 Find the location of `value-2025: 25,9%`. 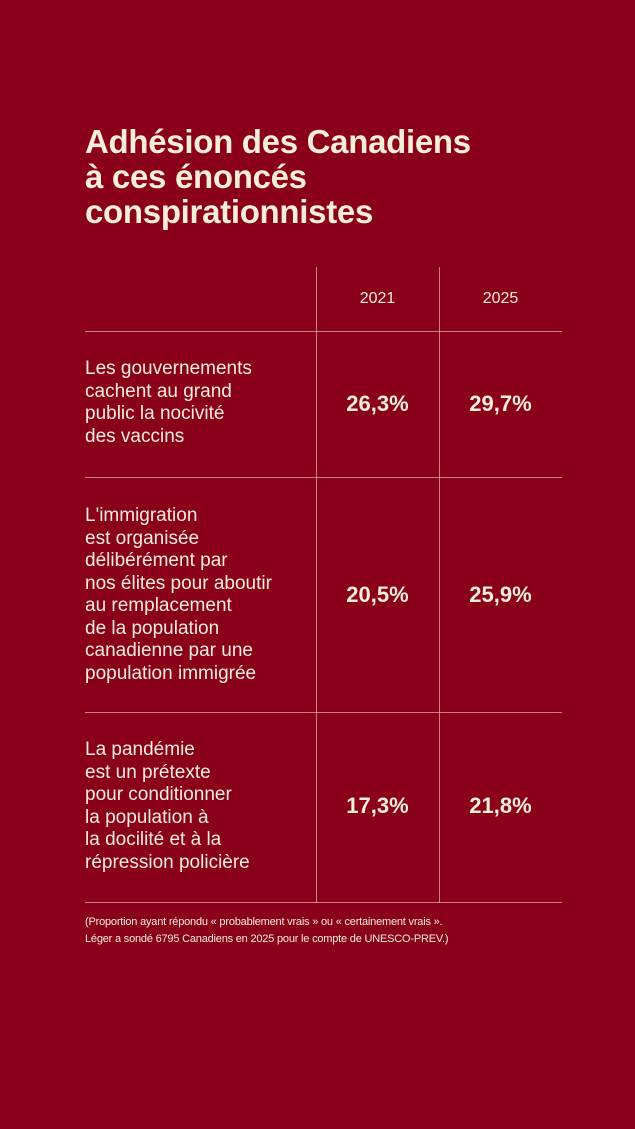

value-2025: 25,9% is located at coordinates (500, 594).